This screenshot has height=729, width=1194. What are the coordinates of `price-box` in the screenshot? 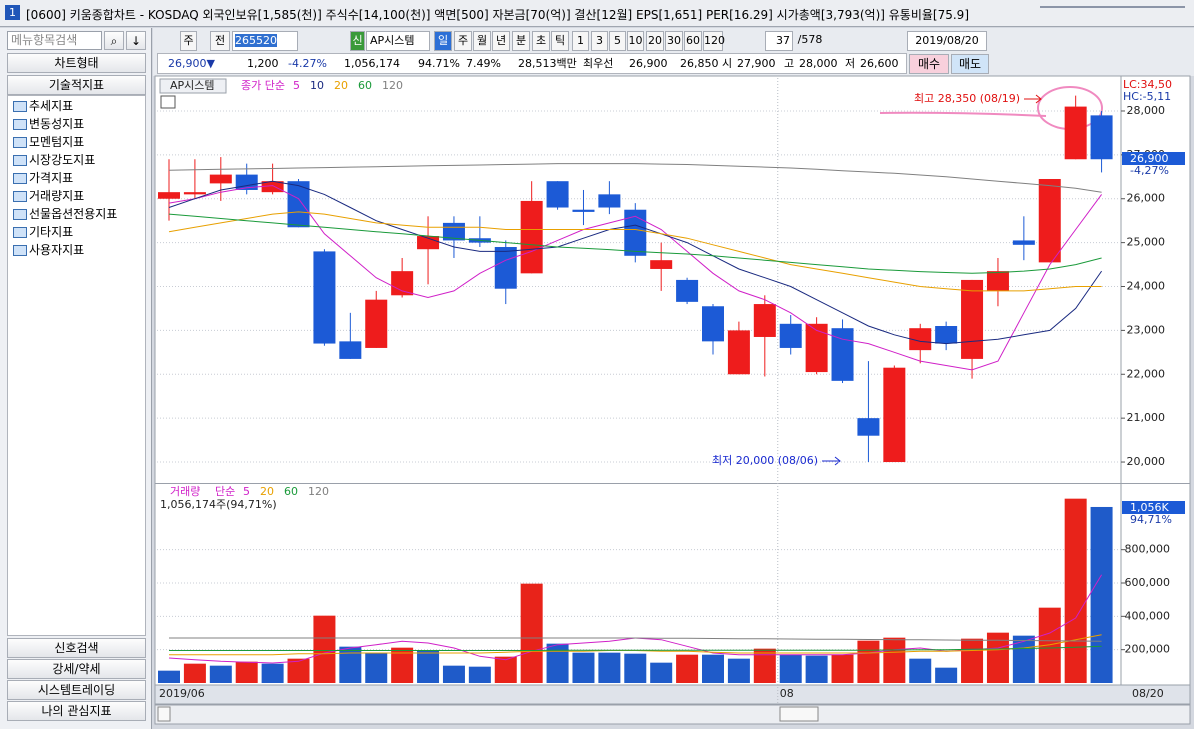 It's located at (1153, 158).